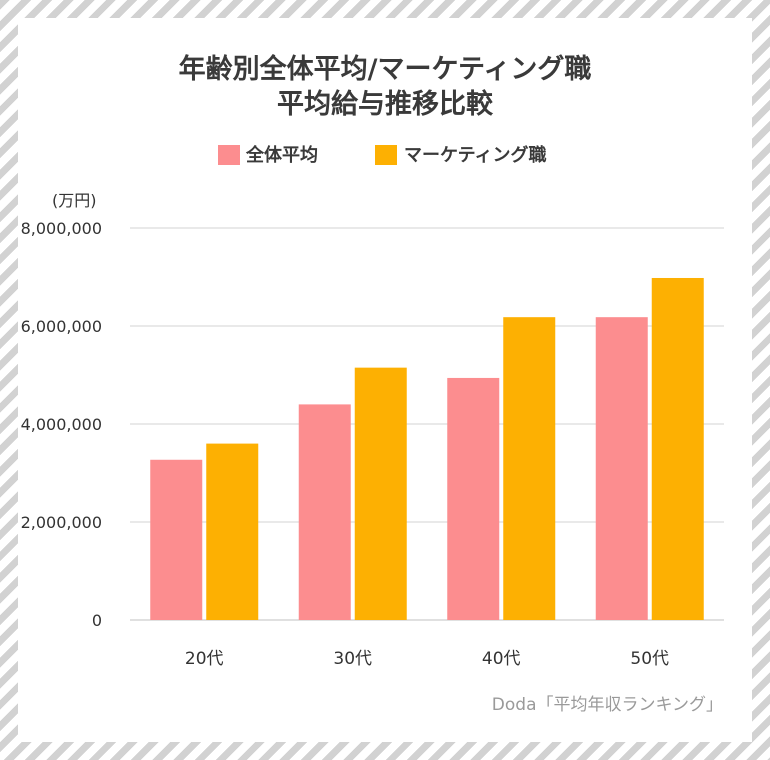 This screenshot has height=760, width=770. I want to click on y-tick-label: 4,000,000, so click(61, 424).